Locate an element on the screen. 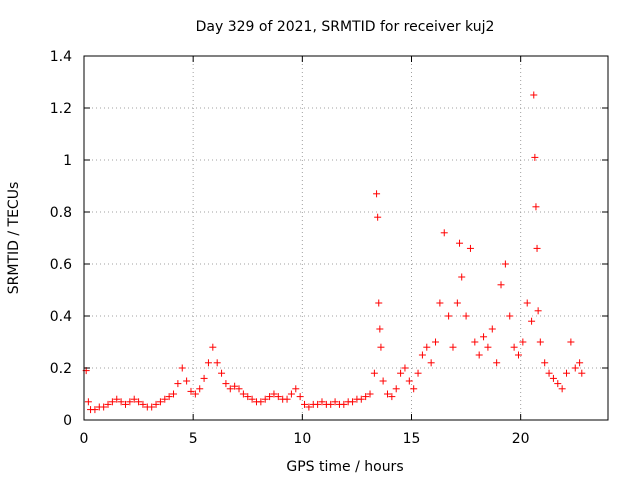 The height and width of the screenshot is (480, 640). x-tick-labels: 0 5 10 15 20 is located at coordinates (305, 439).